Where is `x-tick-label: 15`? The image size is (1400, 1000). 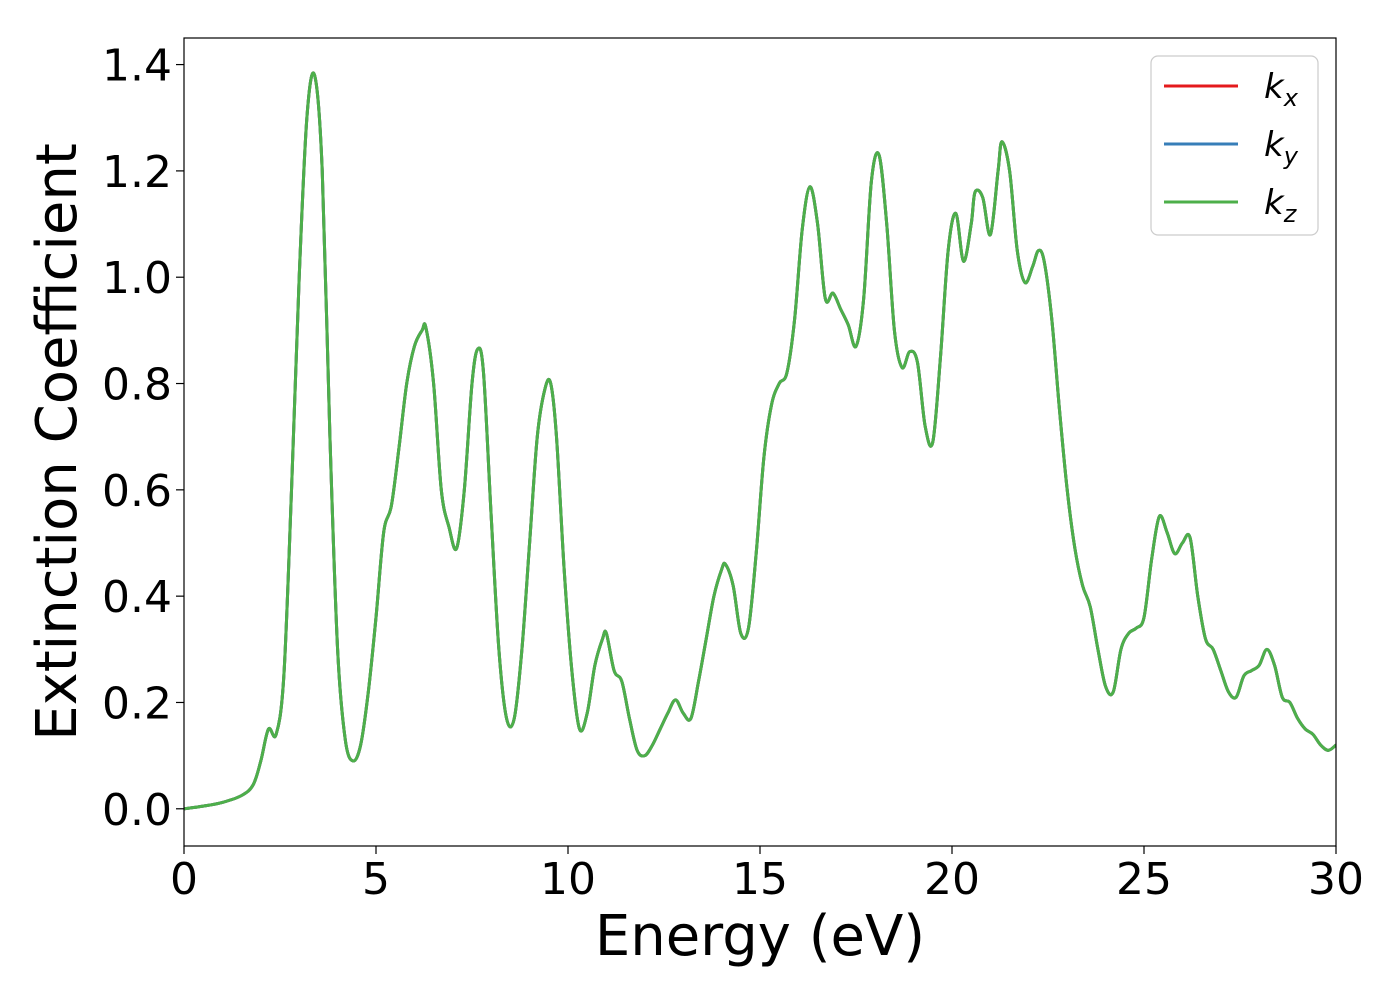
x-tick-label: 15 is located at coordinates (760, 879).